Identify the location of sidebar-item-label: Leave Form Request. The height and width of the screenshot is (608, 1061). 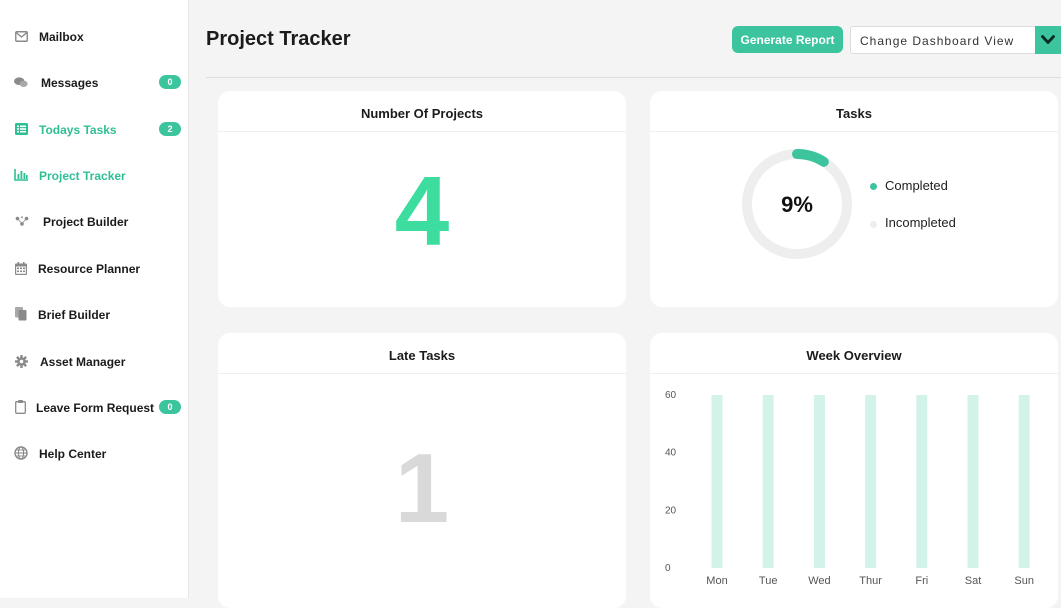
(95, 408).